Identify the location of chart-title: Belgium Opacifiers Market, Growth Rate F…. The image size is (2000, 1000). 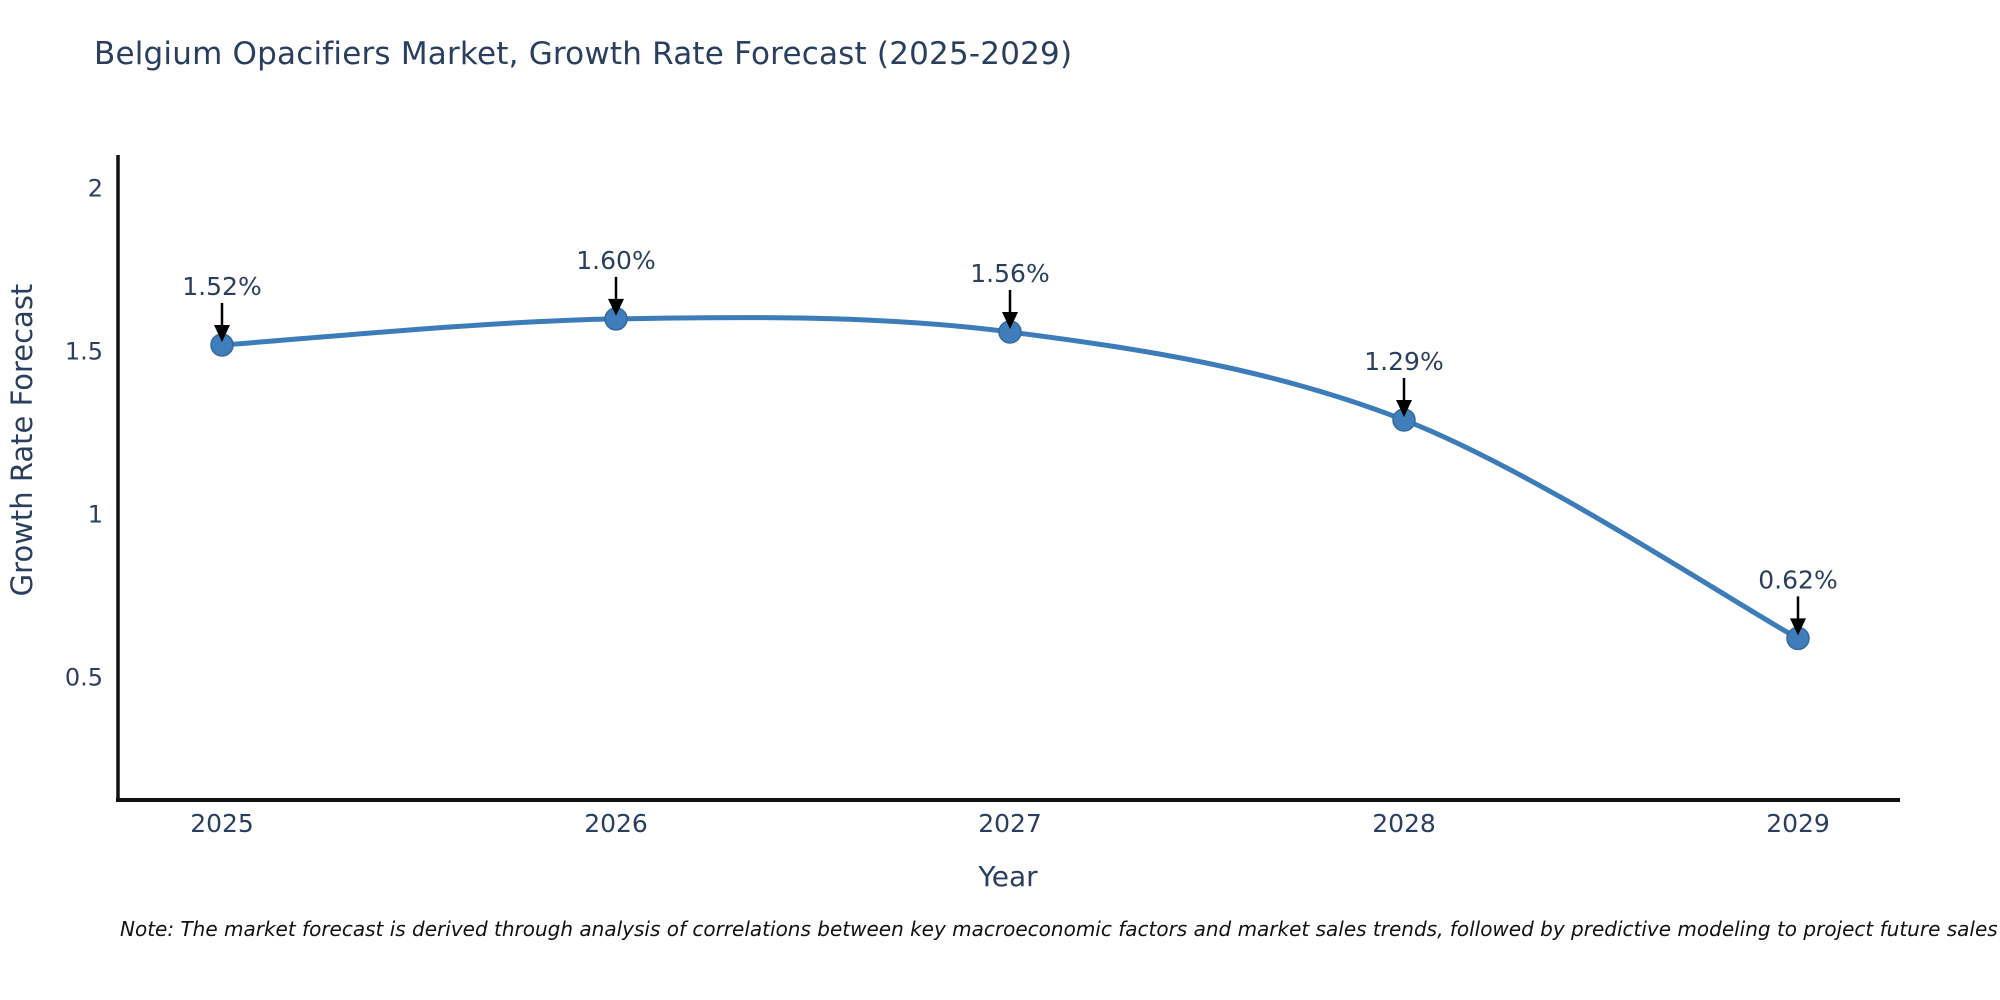
(583, 54).